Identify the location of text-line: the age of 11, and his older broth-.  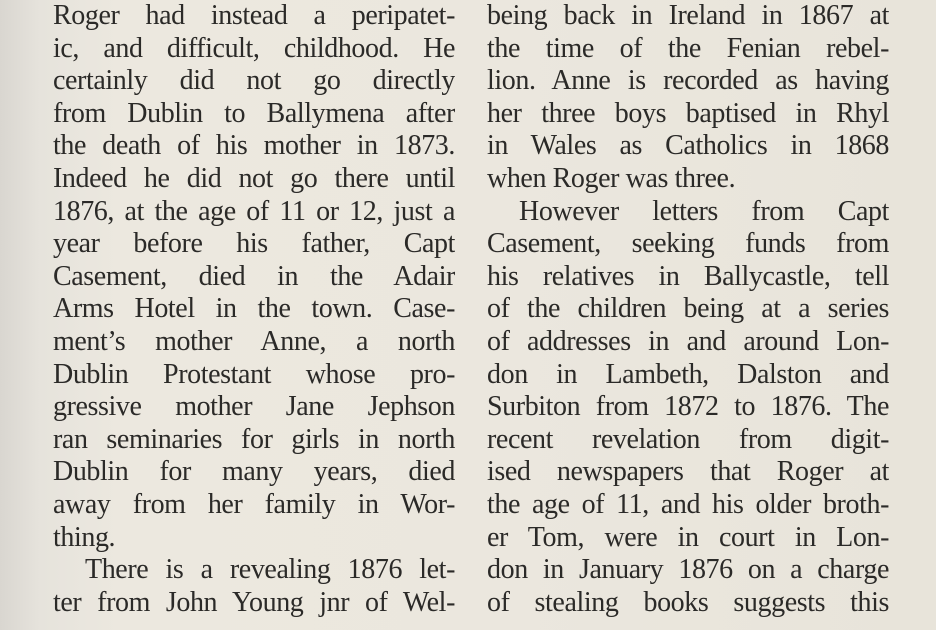
(688, 504).